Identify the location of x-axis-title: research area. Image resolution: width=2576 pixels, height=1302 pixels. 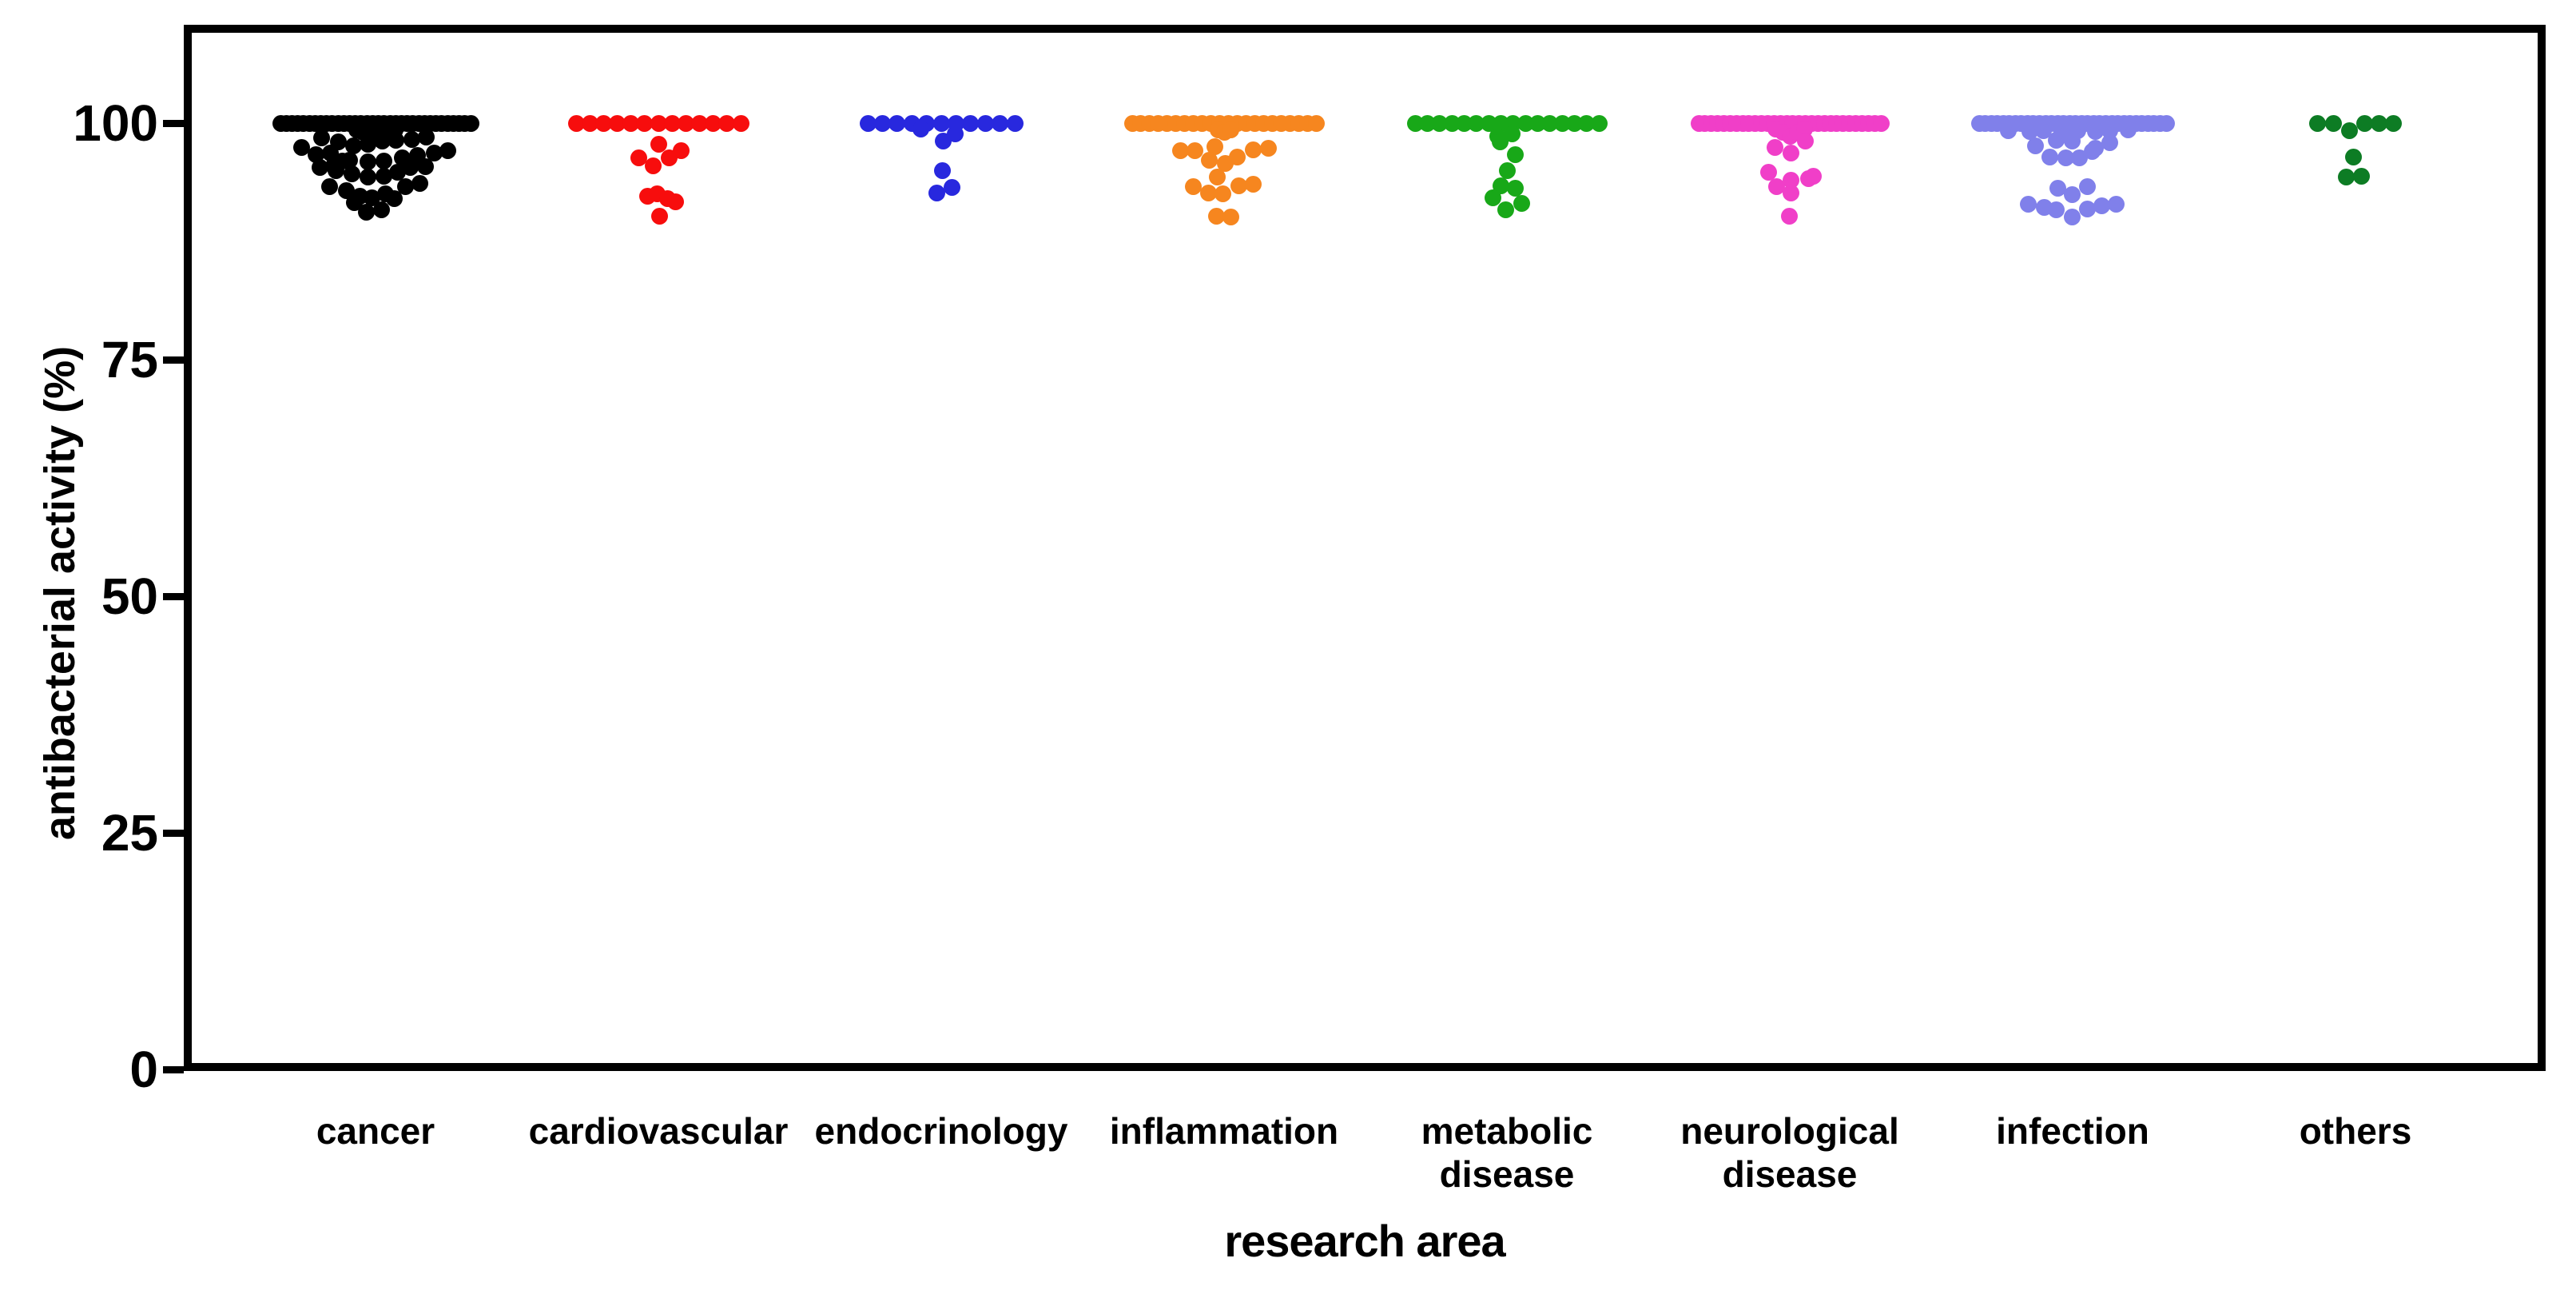
(1364, 1241).